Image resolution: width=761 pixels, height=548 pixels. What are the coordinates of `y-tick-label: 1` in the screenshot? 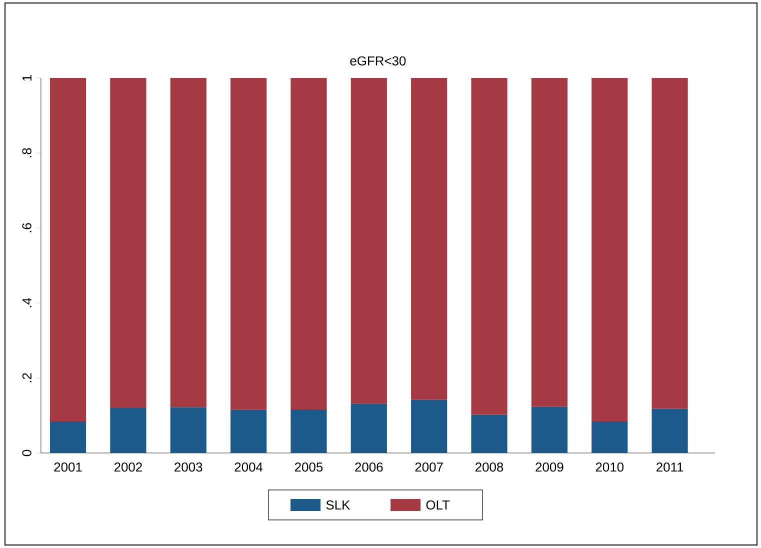 It's located at (27, 78).